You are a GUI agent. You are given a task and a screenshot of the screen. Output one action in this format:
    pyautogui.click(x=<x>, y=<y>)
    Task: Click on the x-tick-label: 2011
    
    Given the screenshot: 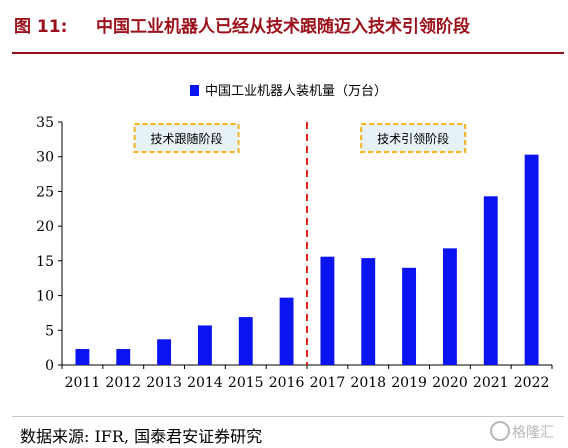 What is the action you would take?
    pyautogui.click(x=83, y=383)
    